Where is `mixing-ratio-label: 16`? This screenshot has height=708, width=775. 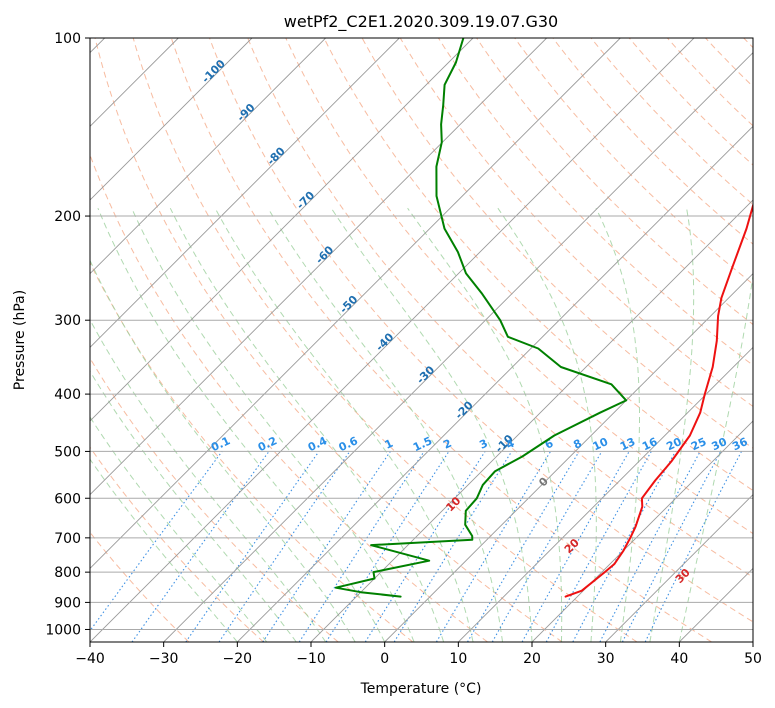 mixing-ratio-label: 16 is located at coordinates (650, 444).